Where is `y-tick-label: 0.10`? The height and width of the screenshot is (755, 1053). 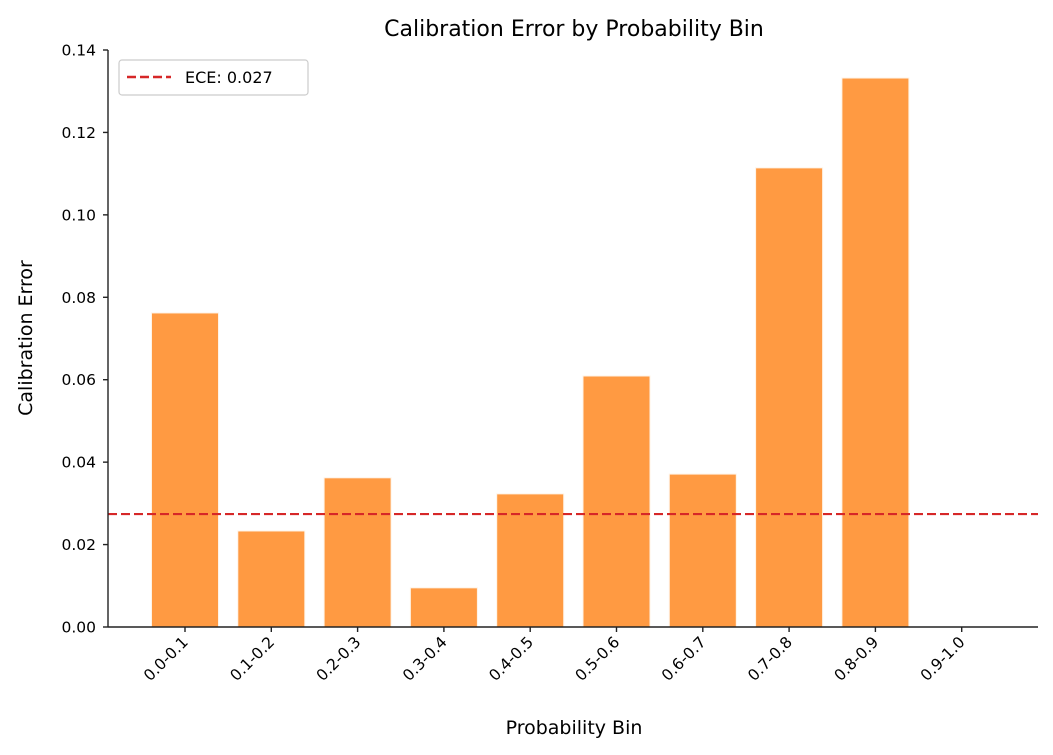
y-tick-label: 0.10 is located at coordinates (78, 215).